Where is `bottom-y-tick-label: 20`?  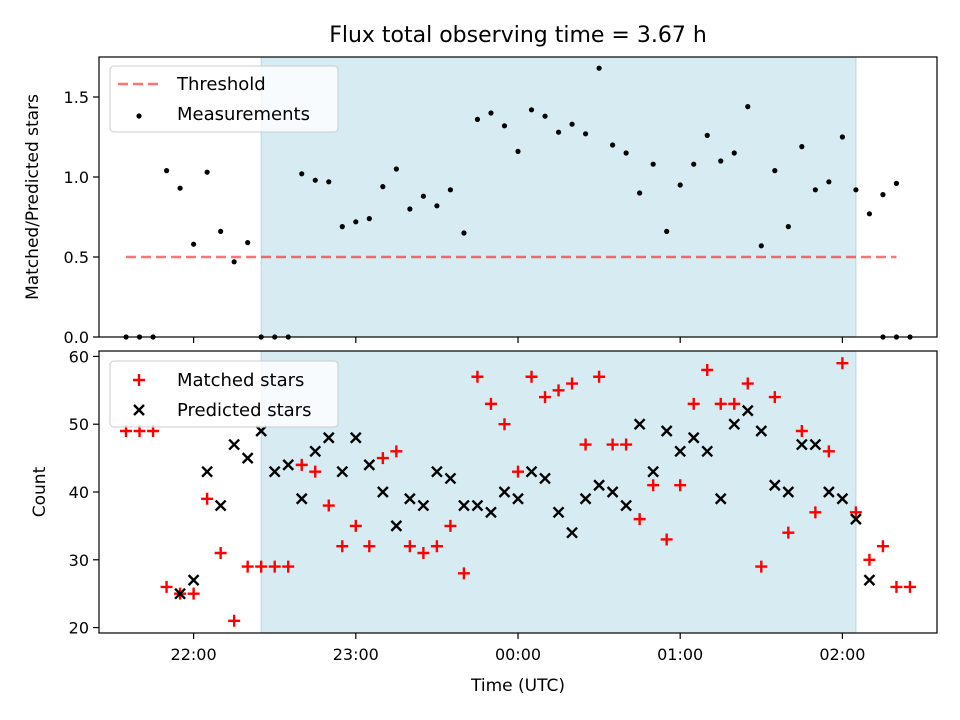 bottom-y-tick-label: 20 is located at coordinates (79, 628).